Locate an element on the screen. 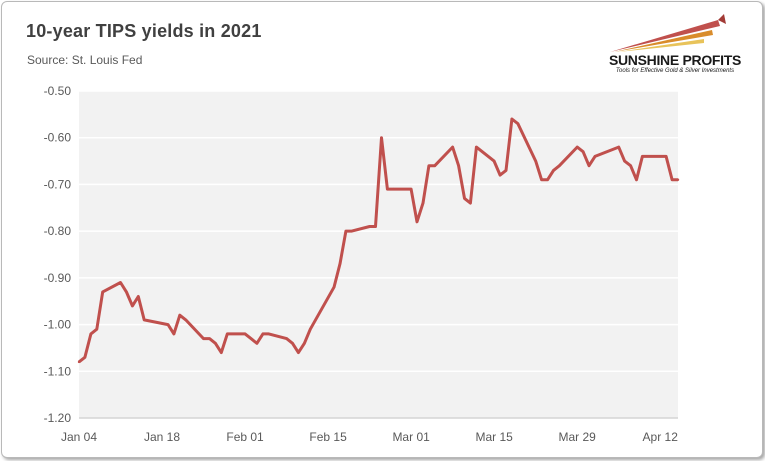 The height and width of the screenshot is (461, 765). y-tick-label: -1.00 is located at coordinates (58, 325).